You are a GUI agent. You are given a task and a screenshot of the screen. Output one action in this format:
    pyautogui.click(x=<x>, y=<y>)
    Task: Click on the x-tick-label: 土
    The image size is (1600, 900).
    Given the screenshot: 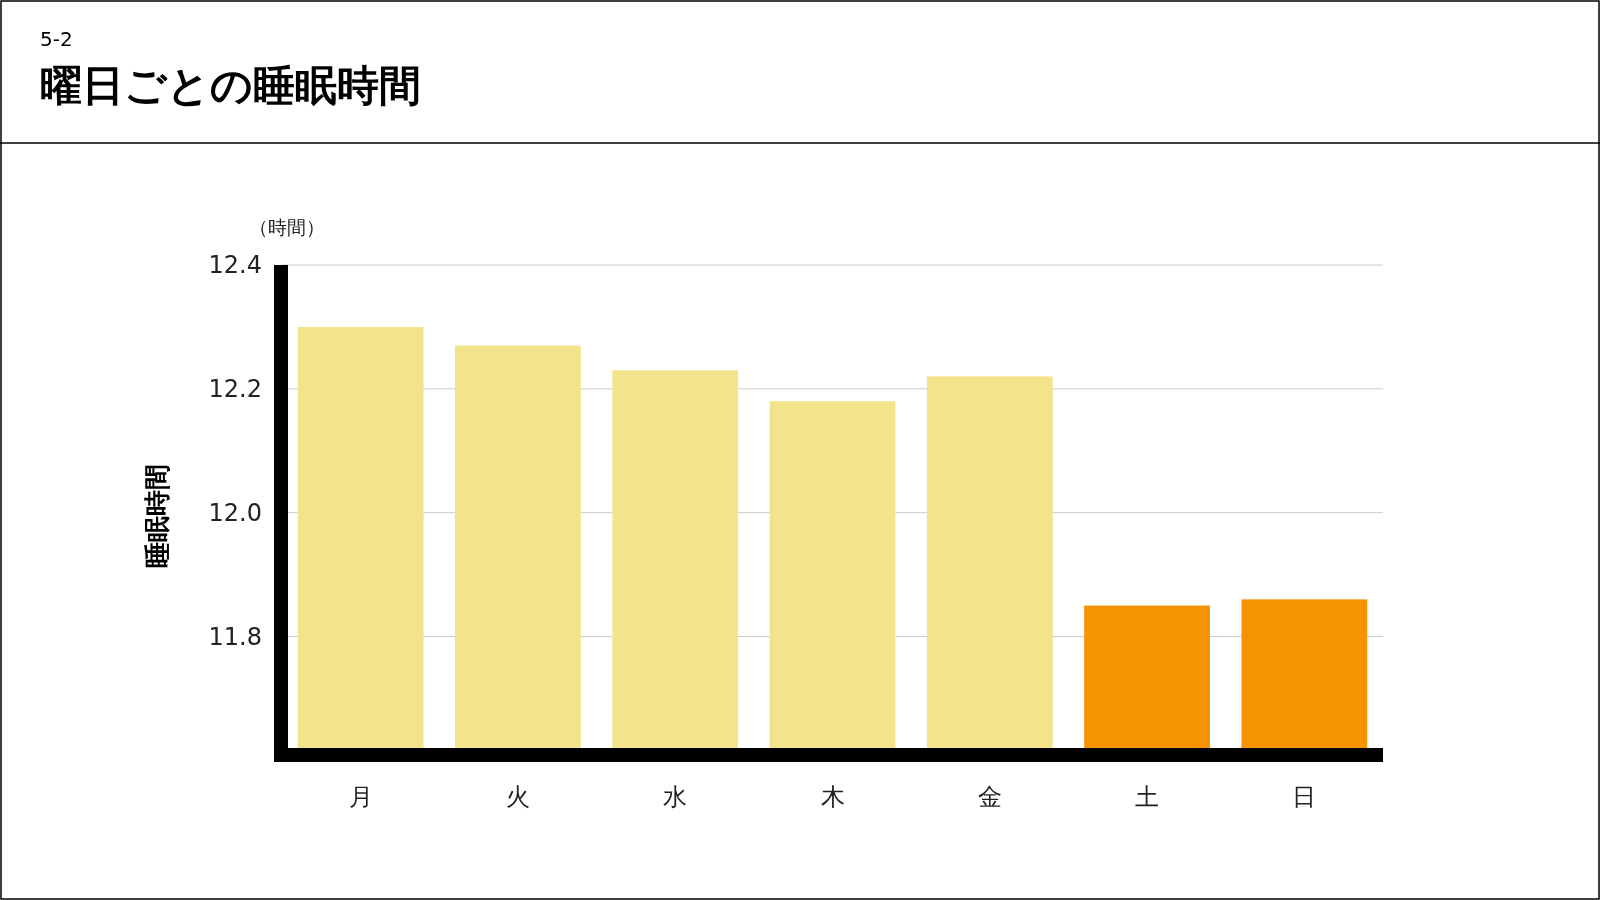 What is the action you would take?
    pyautogui.click(x=1147, y=797)
    